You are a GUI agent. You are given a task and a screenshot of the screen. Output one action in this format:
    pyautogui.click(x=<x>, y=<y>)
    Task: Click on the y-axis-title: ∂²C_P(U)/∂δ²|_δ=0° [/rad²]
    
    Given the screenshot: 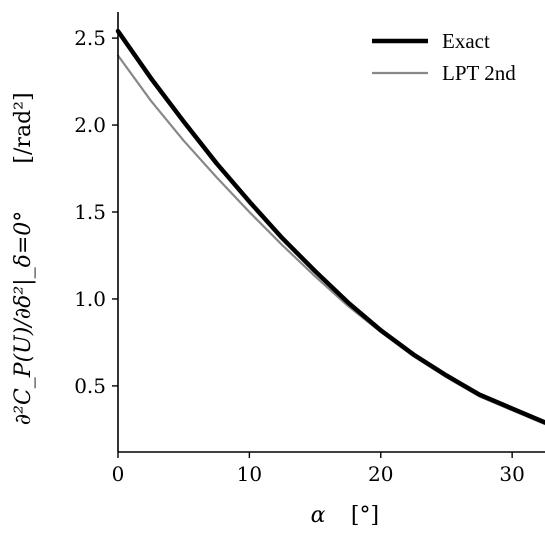 What is the action you would take?
    pyautogui.click(x=23, y=258)
    